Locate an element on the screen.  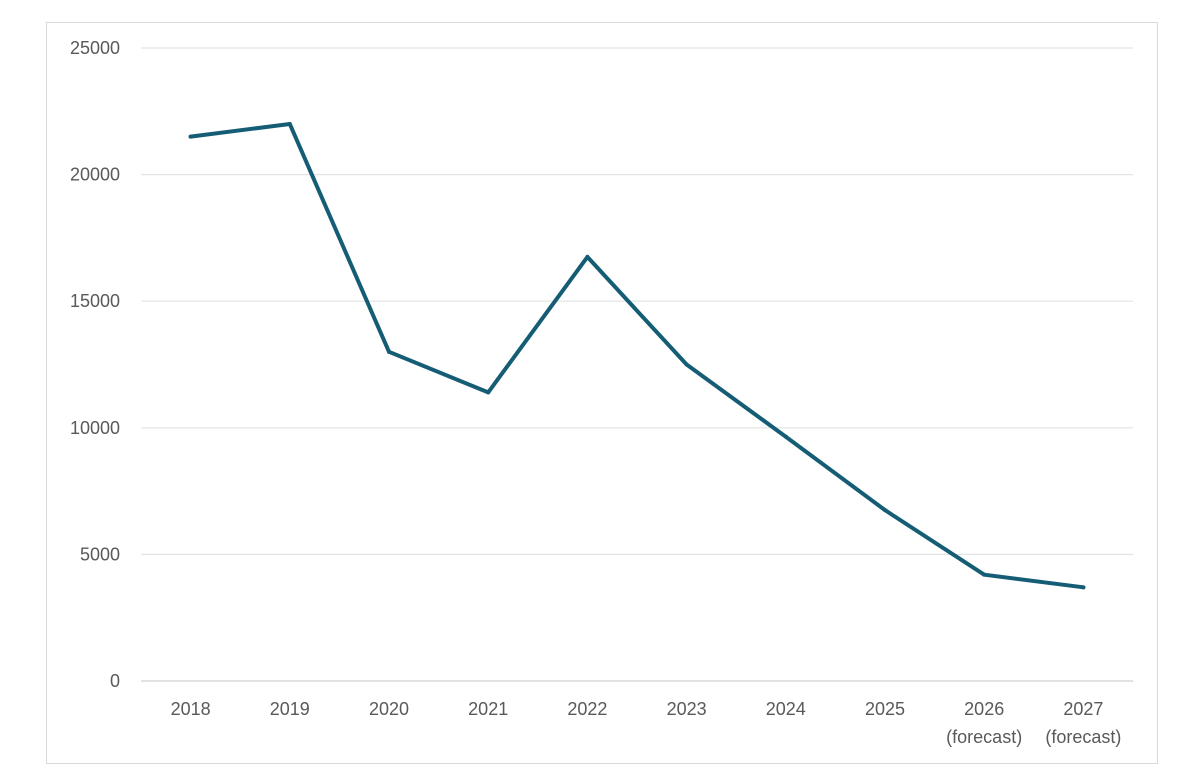
x-tick-label-2018: 2018 is located at coordinates (191, 709).